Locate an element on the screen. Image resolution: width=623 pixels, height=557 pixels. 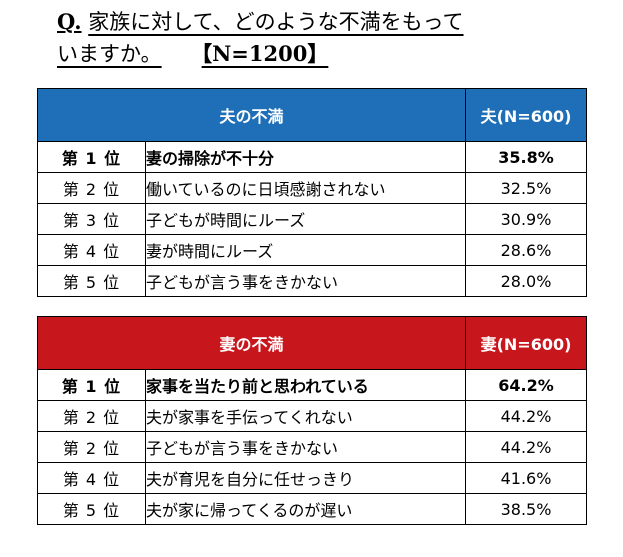
item-cell: 夫が育児を自分に任せっきり is located at coordinates (305, 478).